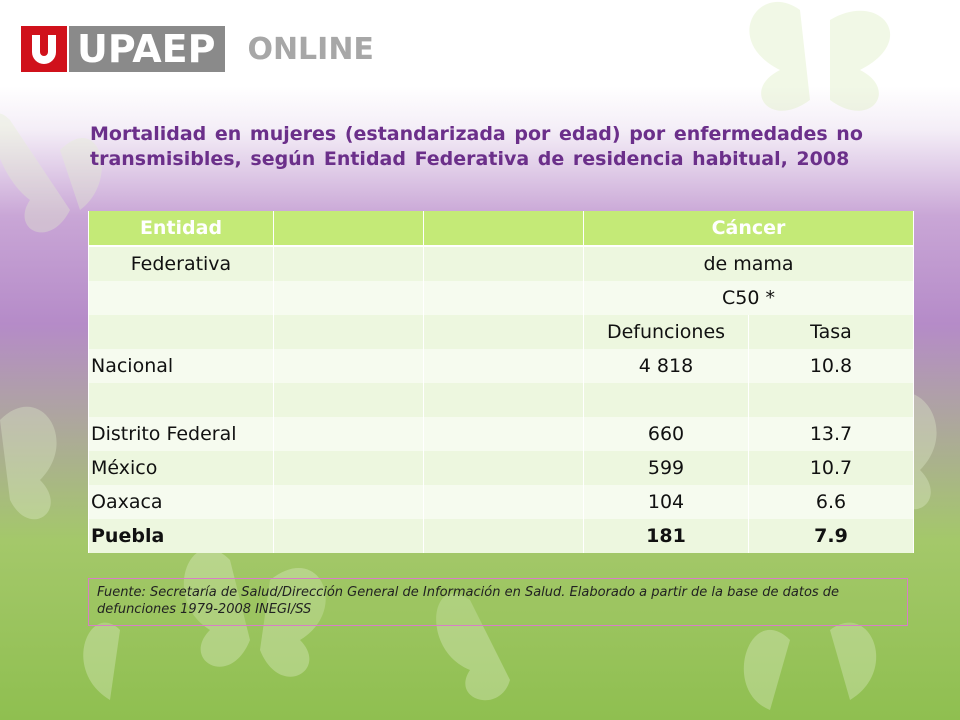 Image resolution: width=960 pixels, height=720 pixels. I want to click on table-subheader-row: Defunciones Tasa, so click(501, 332).